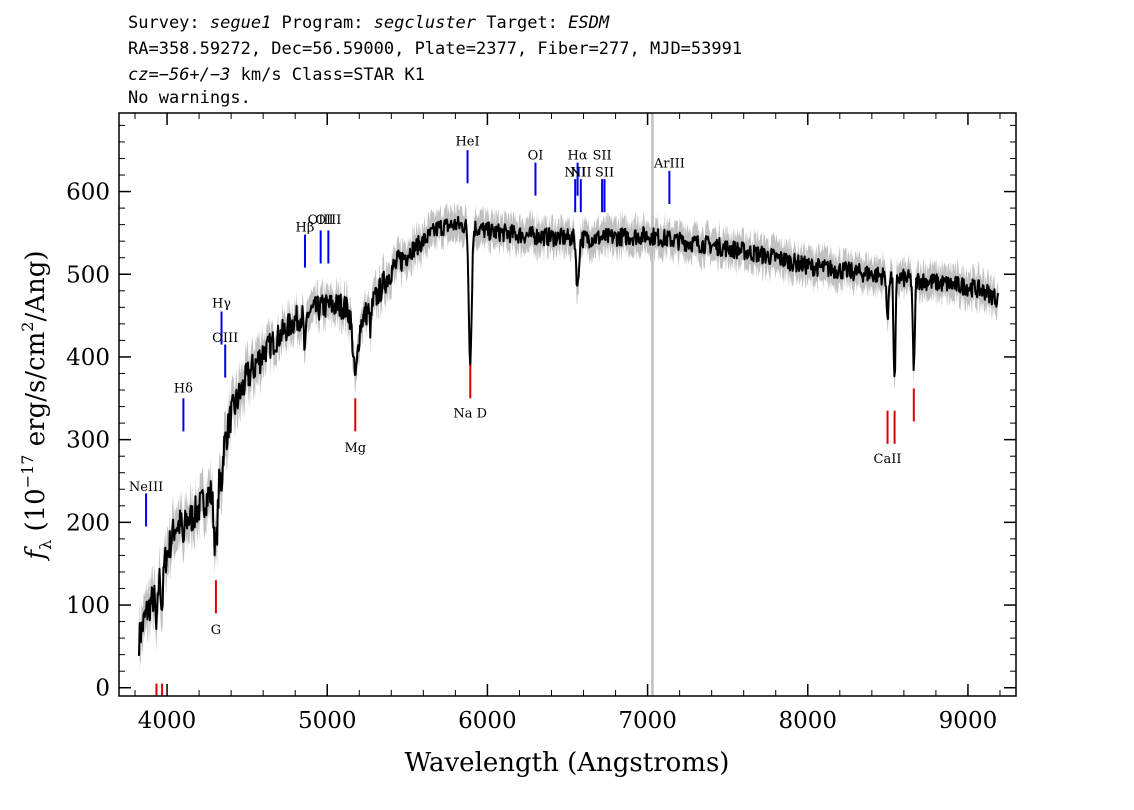  Describe the element at coordinates (88, 358) in the screenshot. I see `y-tick-label-4: 400` at that location.